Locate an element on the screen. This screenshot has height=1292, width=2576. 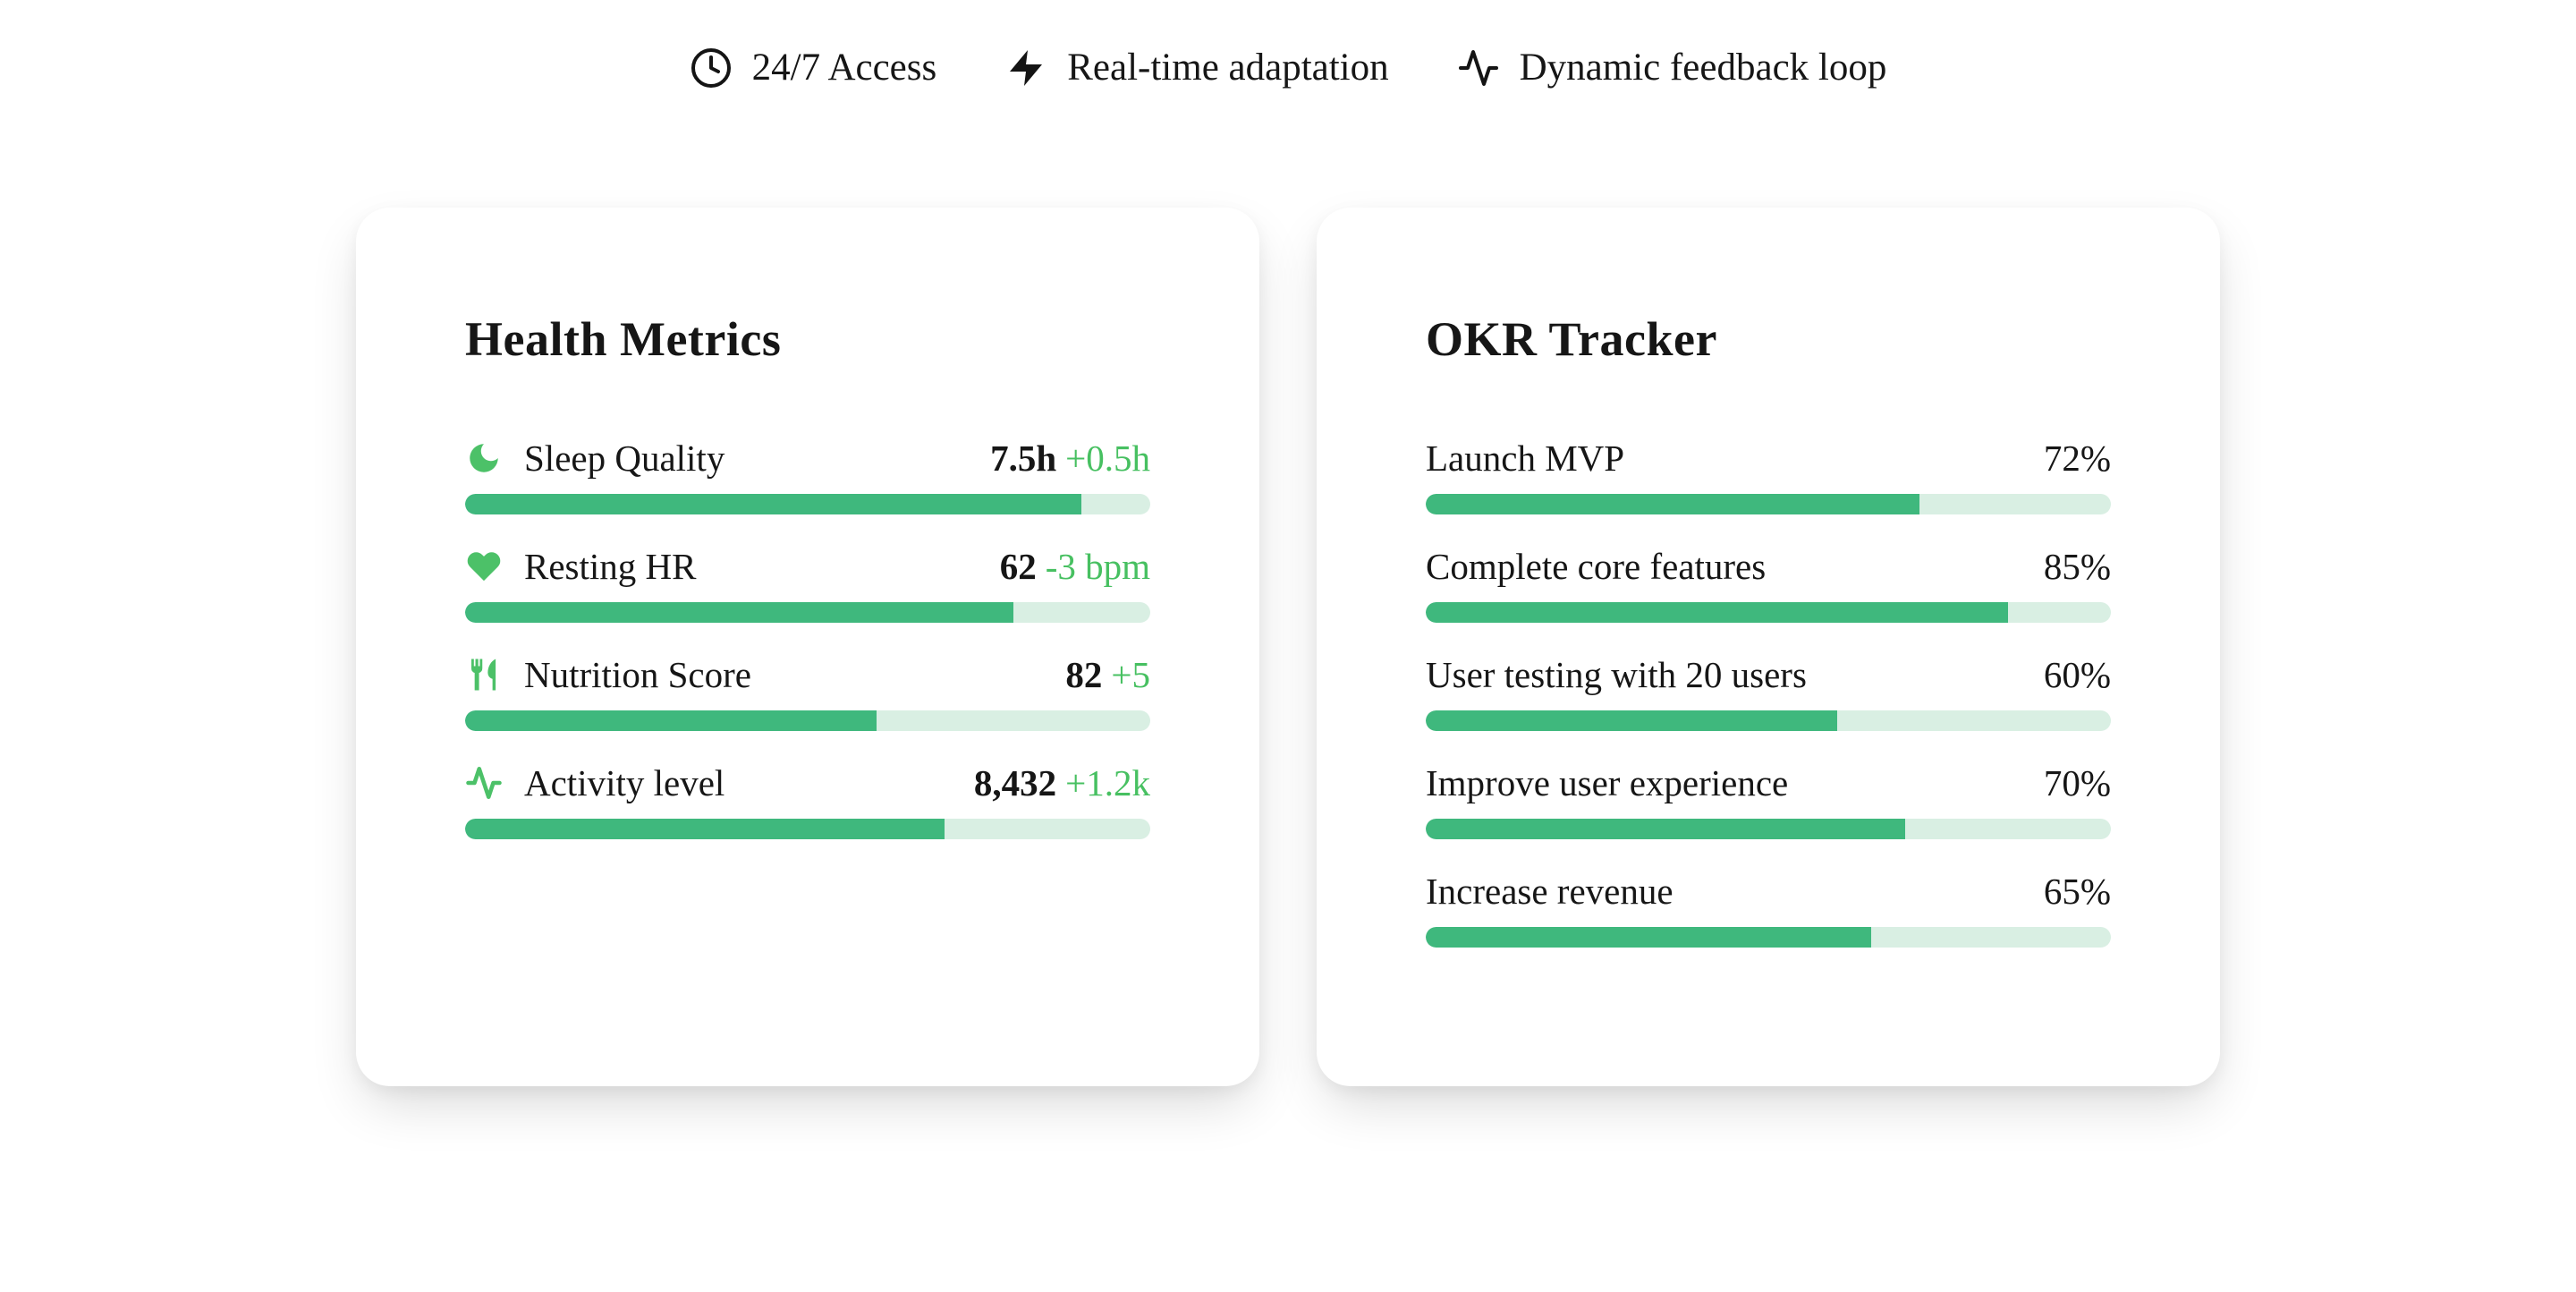
metric-row: Activity level 8,432 +1.2k is located at coordinates (807, 800).